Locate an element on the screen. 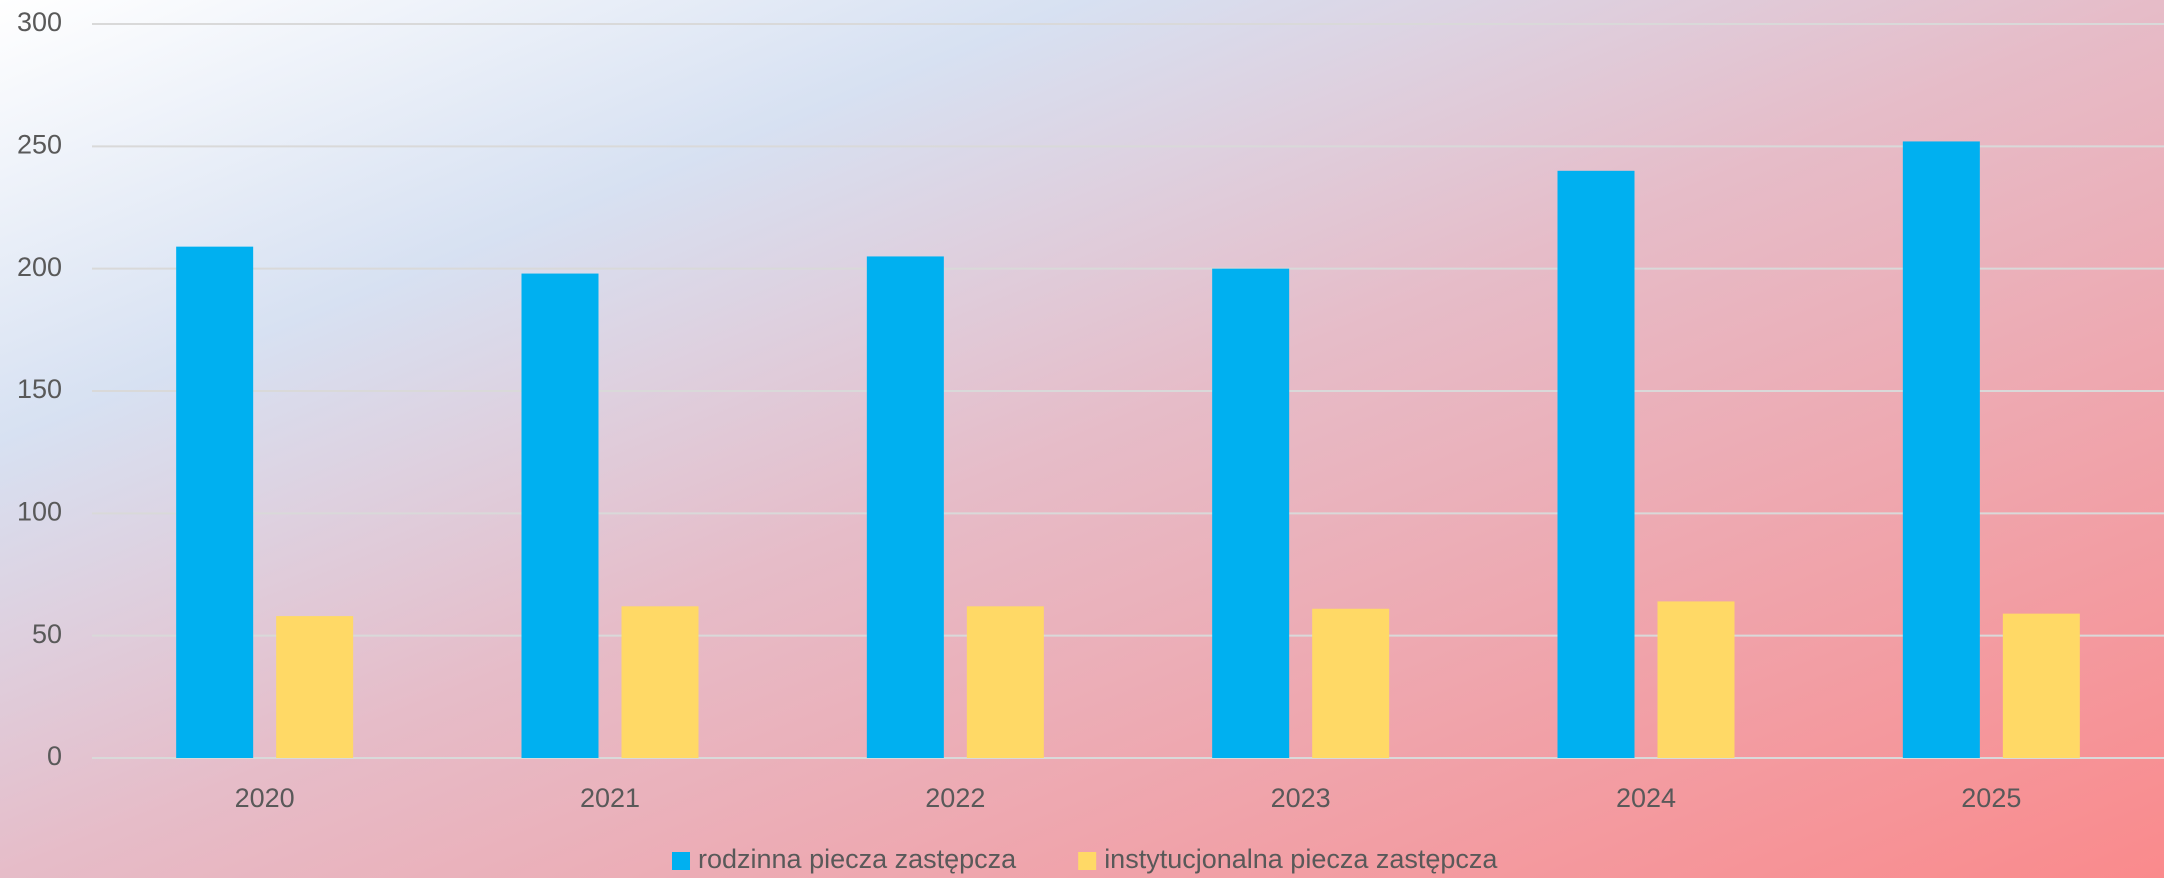  y-tick-label: 0 is located at coordinates (54, 756).